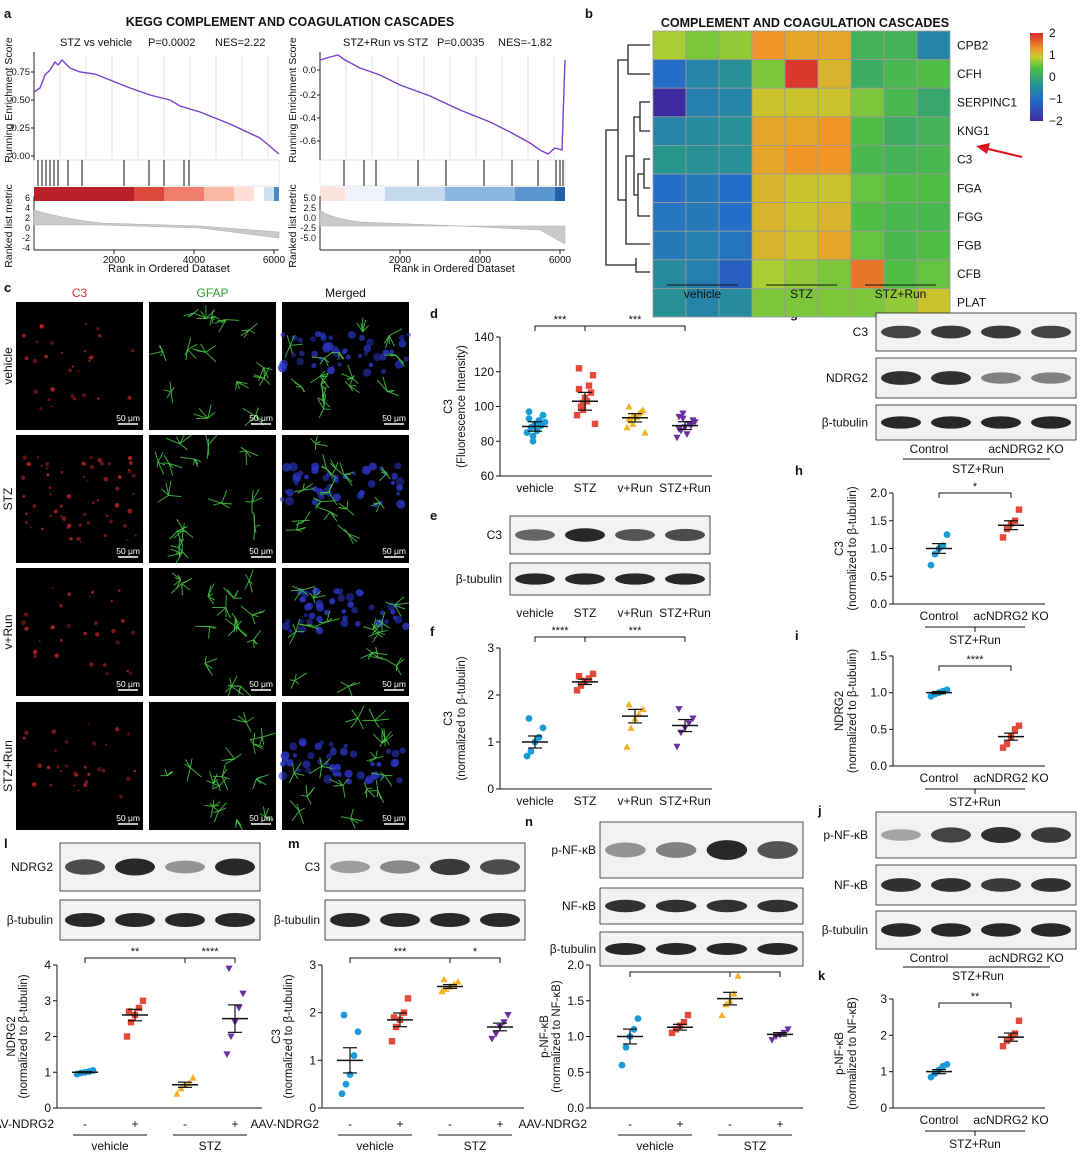 This screenshot has height=1155, width=1080. I want to click on panel-letter-h: h, so click(799, 470).